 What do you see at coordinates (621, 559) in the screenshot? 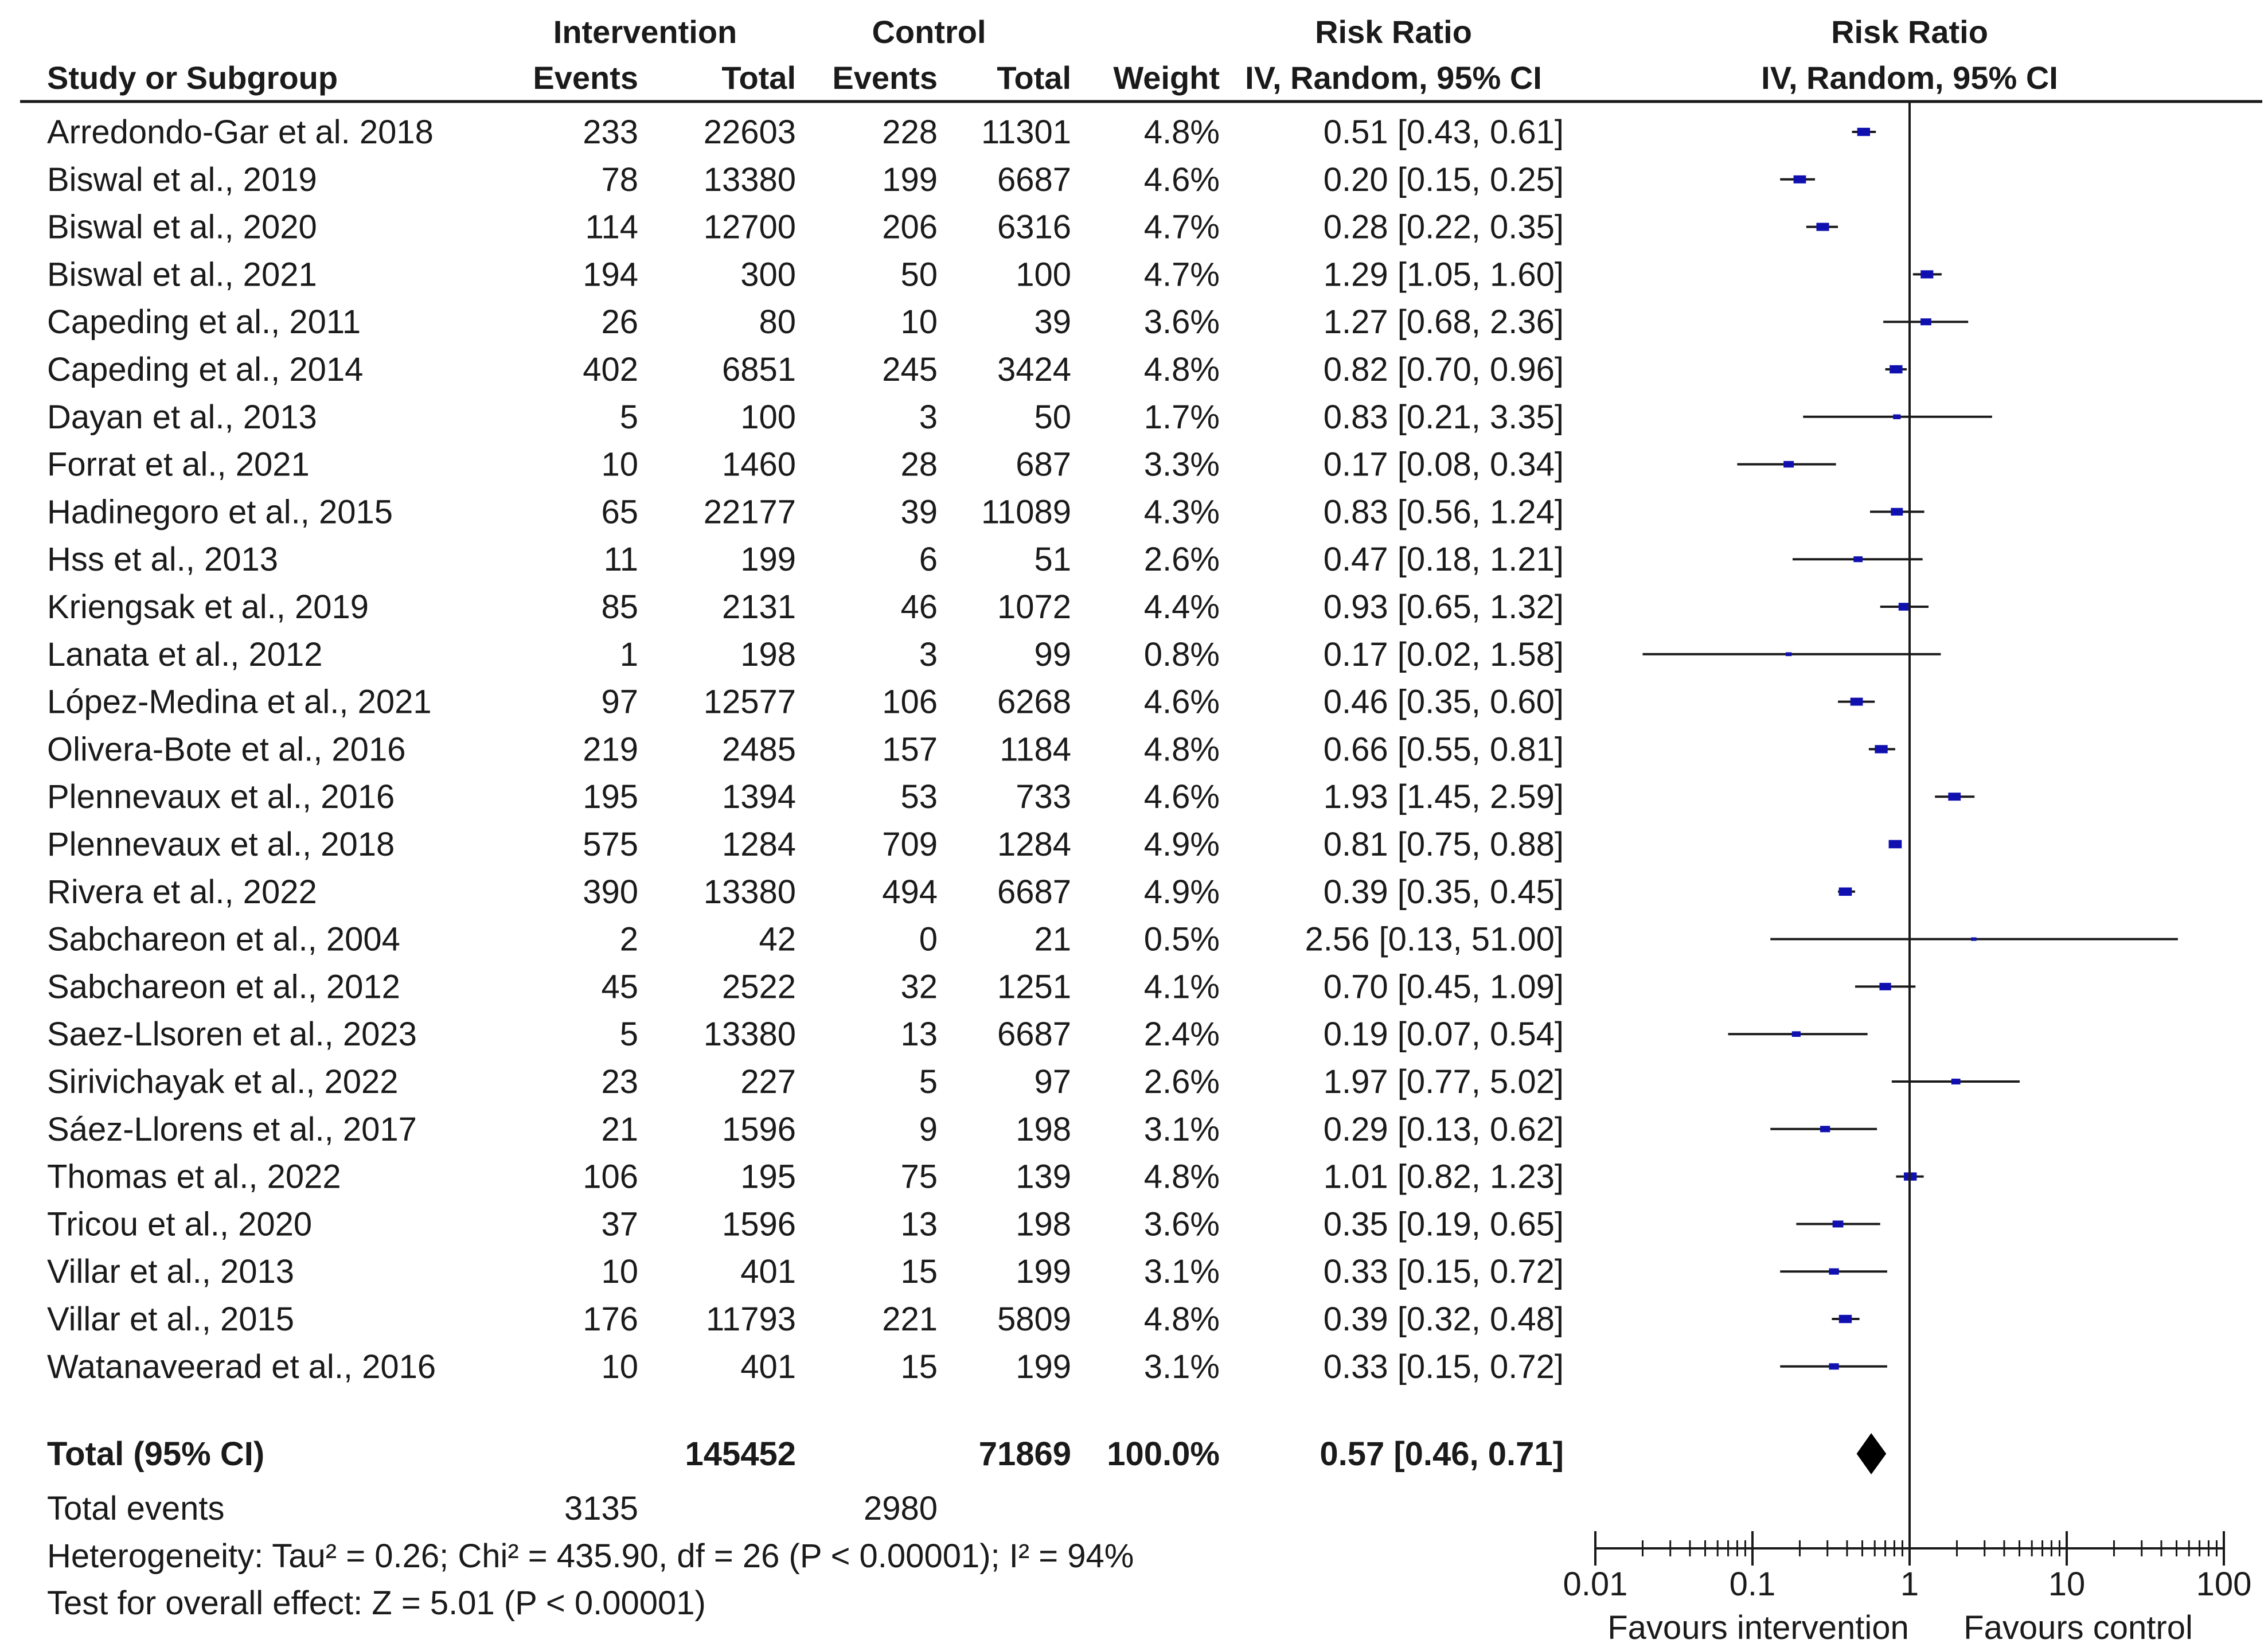
I see `intervention-events: 11` at bounding box center [621, 559].